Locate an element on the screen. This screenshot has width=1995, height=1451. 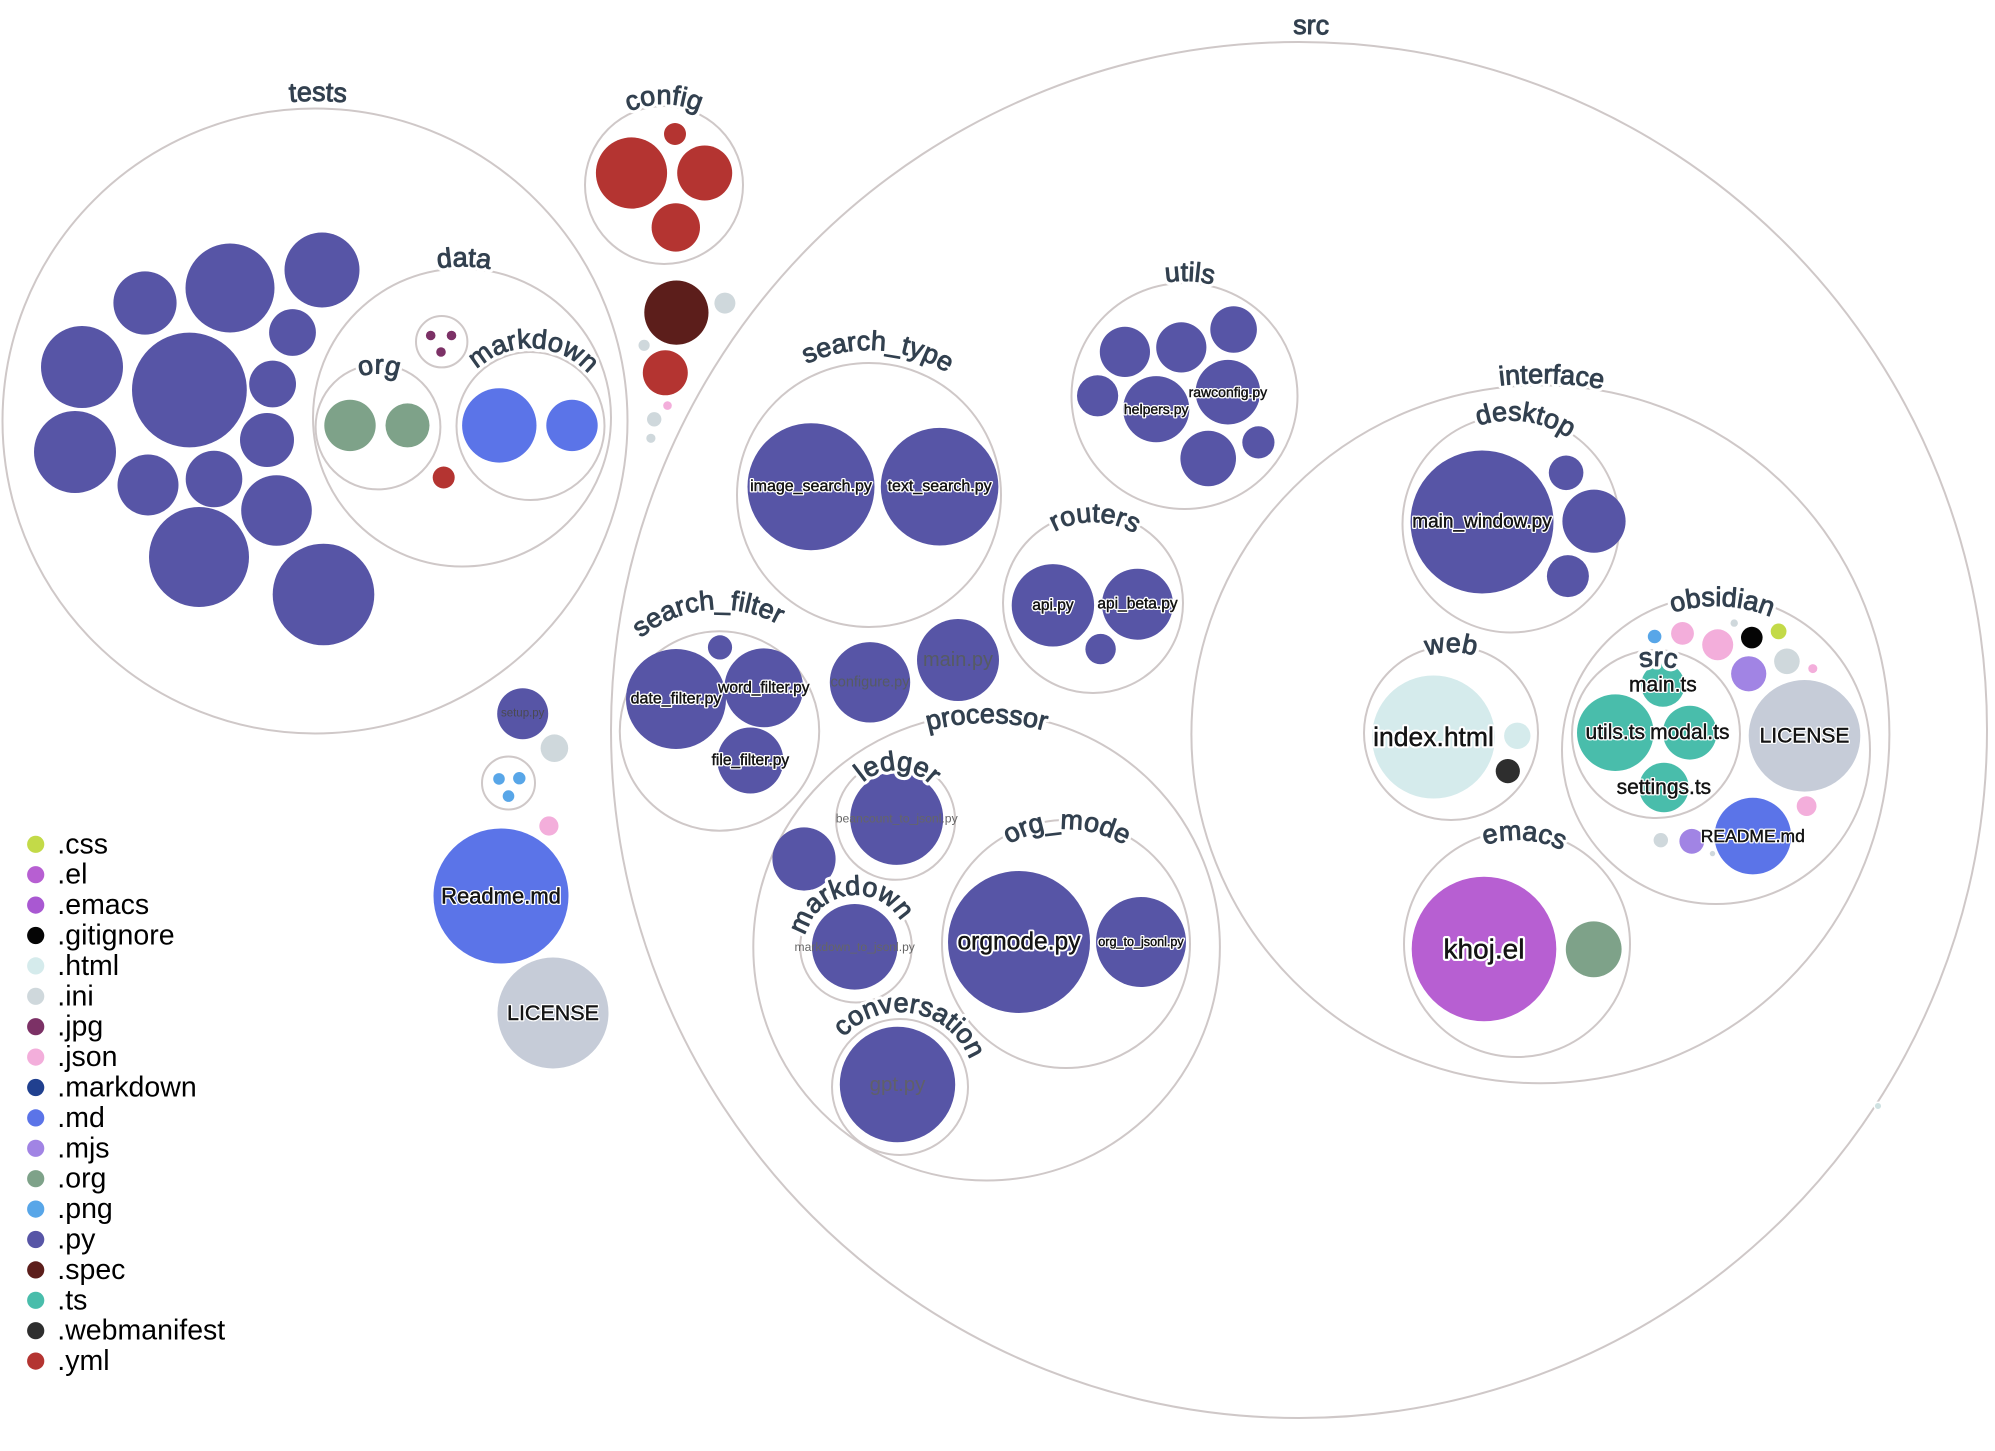
svg-text: helpers.py is located at coordinates (1156, 409).